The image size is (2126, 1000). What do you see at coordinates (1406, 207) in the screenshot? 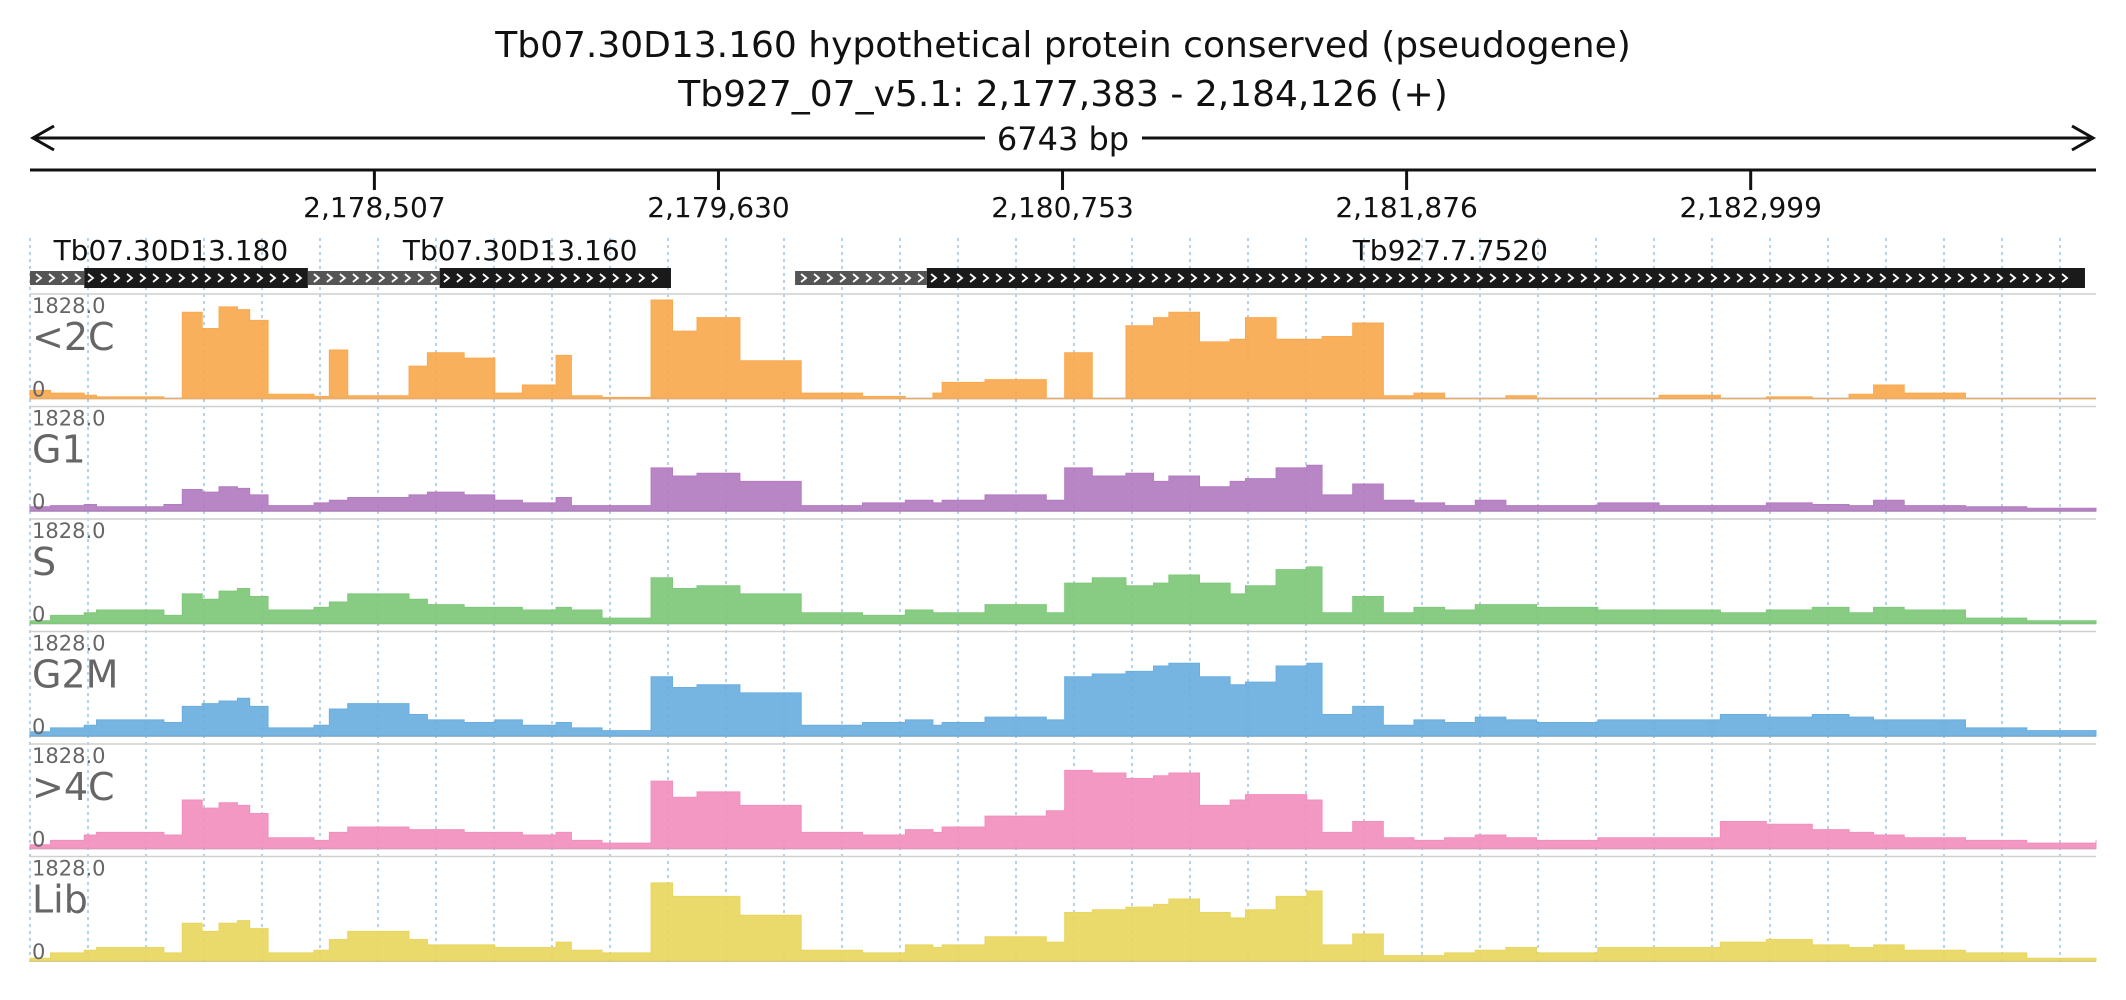
I see `x-tick-label: 2,181,876` at bounding box center [1406, 207].